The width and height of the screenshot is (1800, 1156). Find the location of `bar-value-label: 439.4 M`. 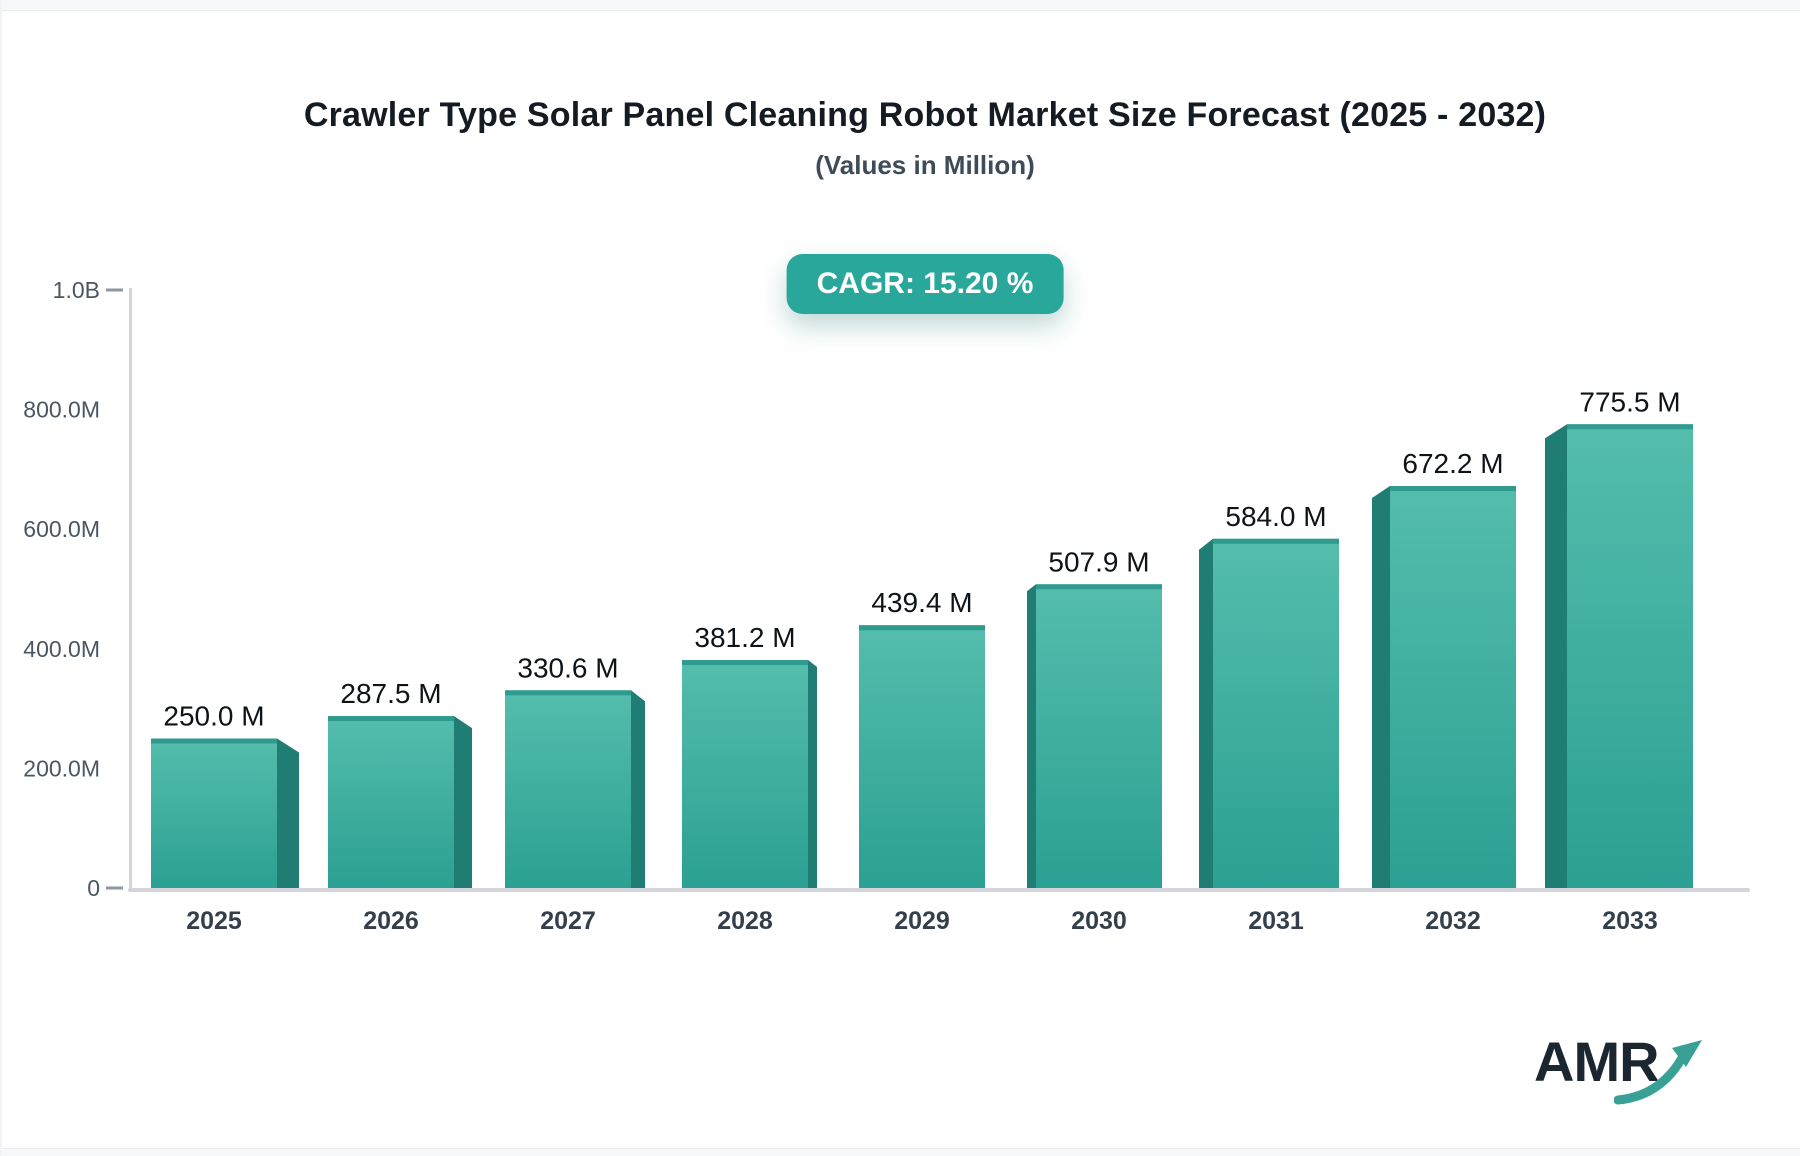

bar-value-label: 439.4 M is located at coordinates (921, 602).